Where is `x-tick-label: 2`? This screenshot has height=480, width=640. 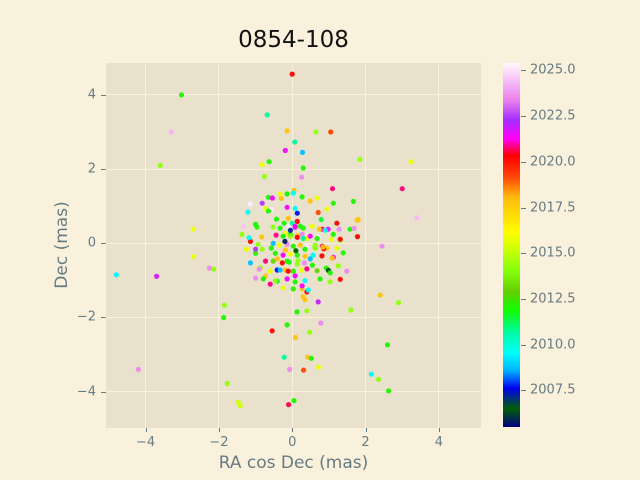
x-tick-label: 2 is located at coordinates (365, 442).